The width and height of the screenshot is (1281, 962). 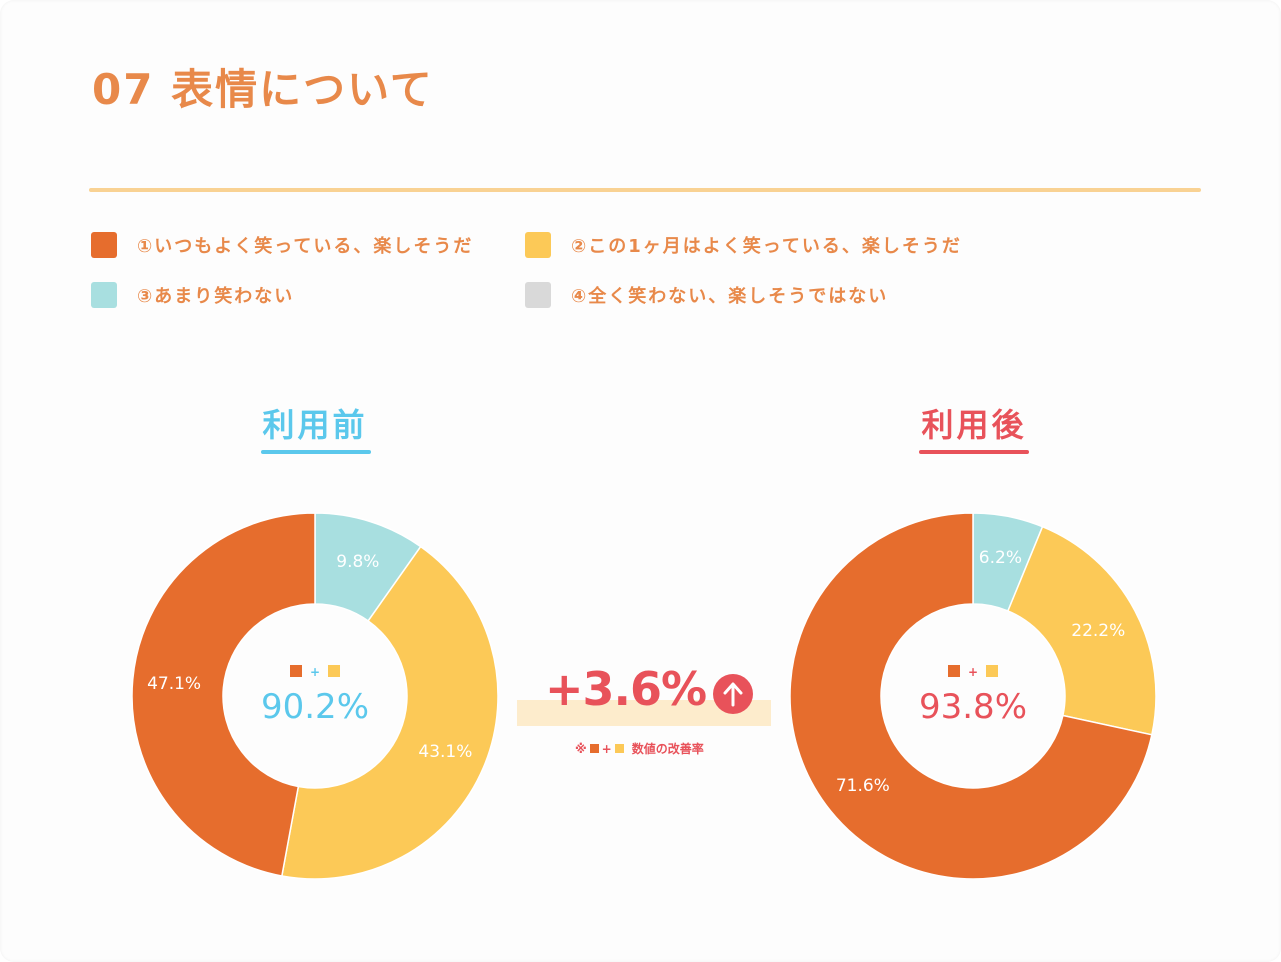 What do you see at coordinates (766, 246) in the screenshot?
I see `legend-label-2: ②この1ヶ月はよく笑っている、楽しそうだ` at bounding box center [766, 246].